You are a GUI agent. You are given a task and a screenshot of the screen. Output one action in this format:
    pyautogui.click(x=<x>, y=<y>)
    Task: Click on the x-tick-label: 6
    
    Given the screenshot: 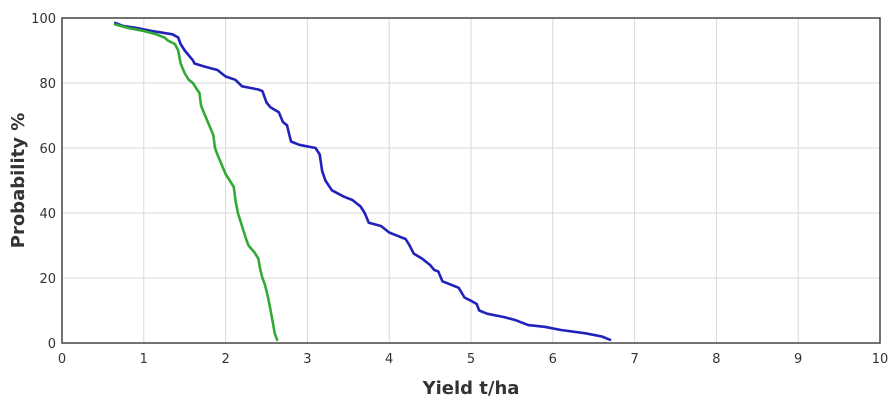 What is the action you would take?
    pyautogui.click(x=553, y=359)
    